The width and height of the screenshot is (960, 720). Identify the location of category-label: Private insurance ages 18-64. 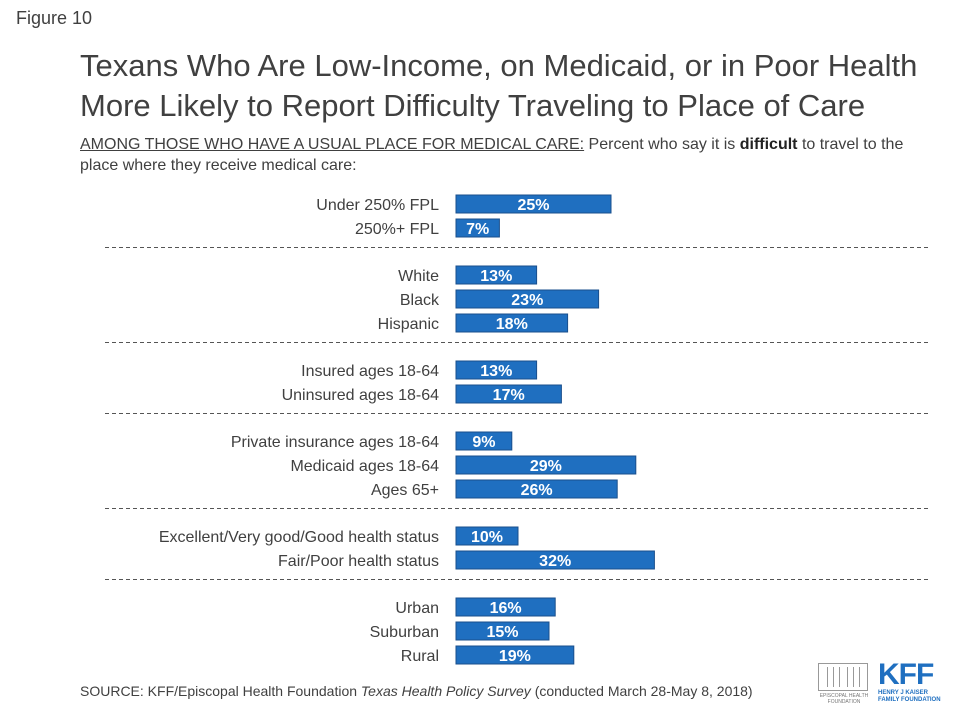
(335, 442).